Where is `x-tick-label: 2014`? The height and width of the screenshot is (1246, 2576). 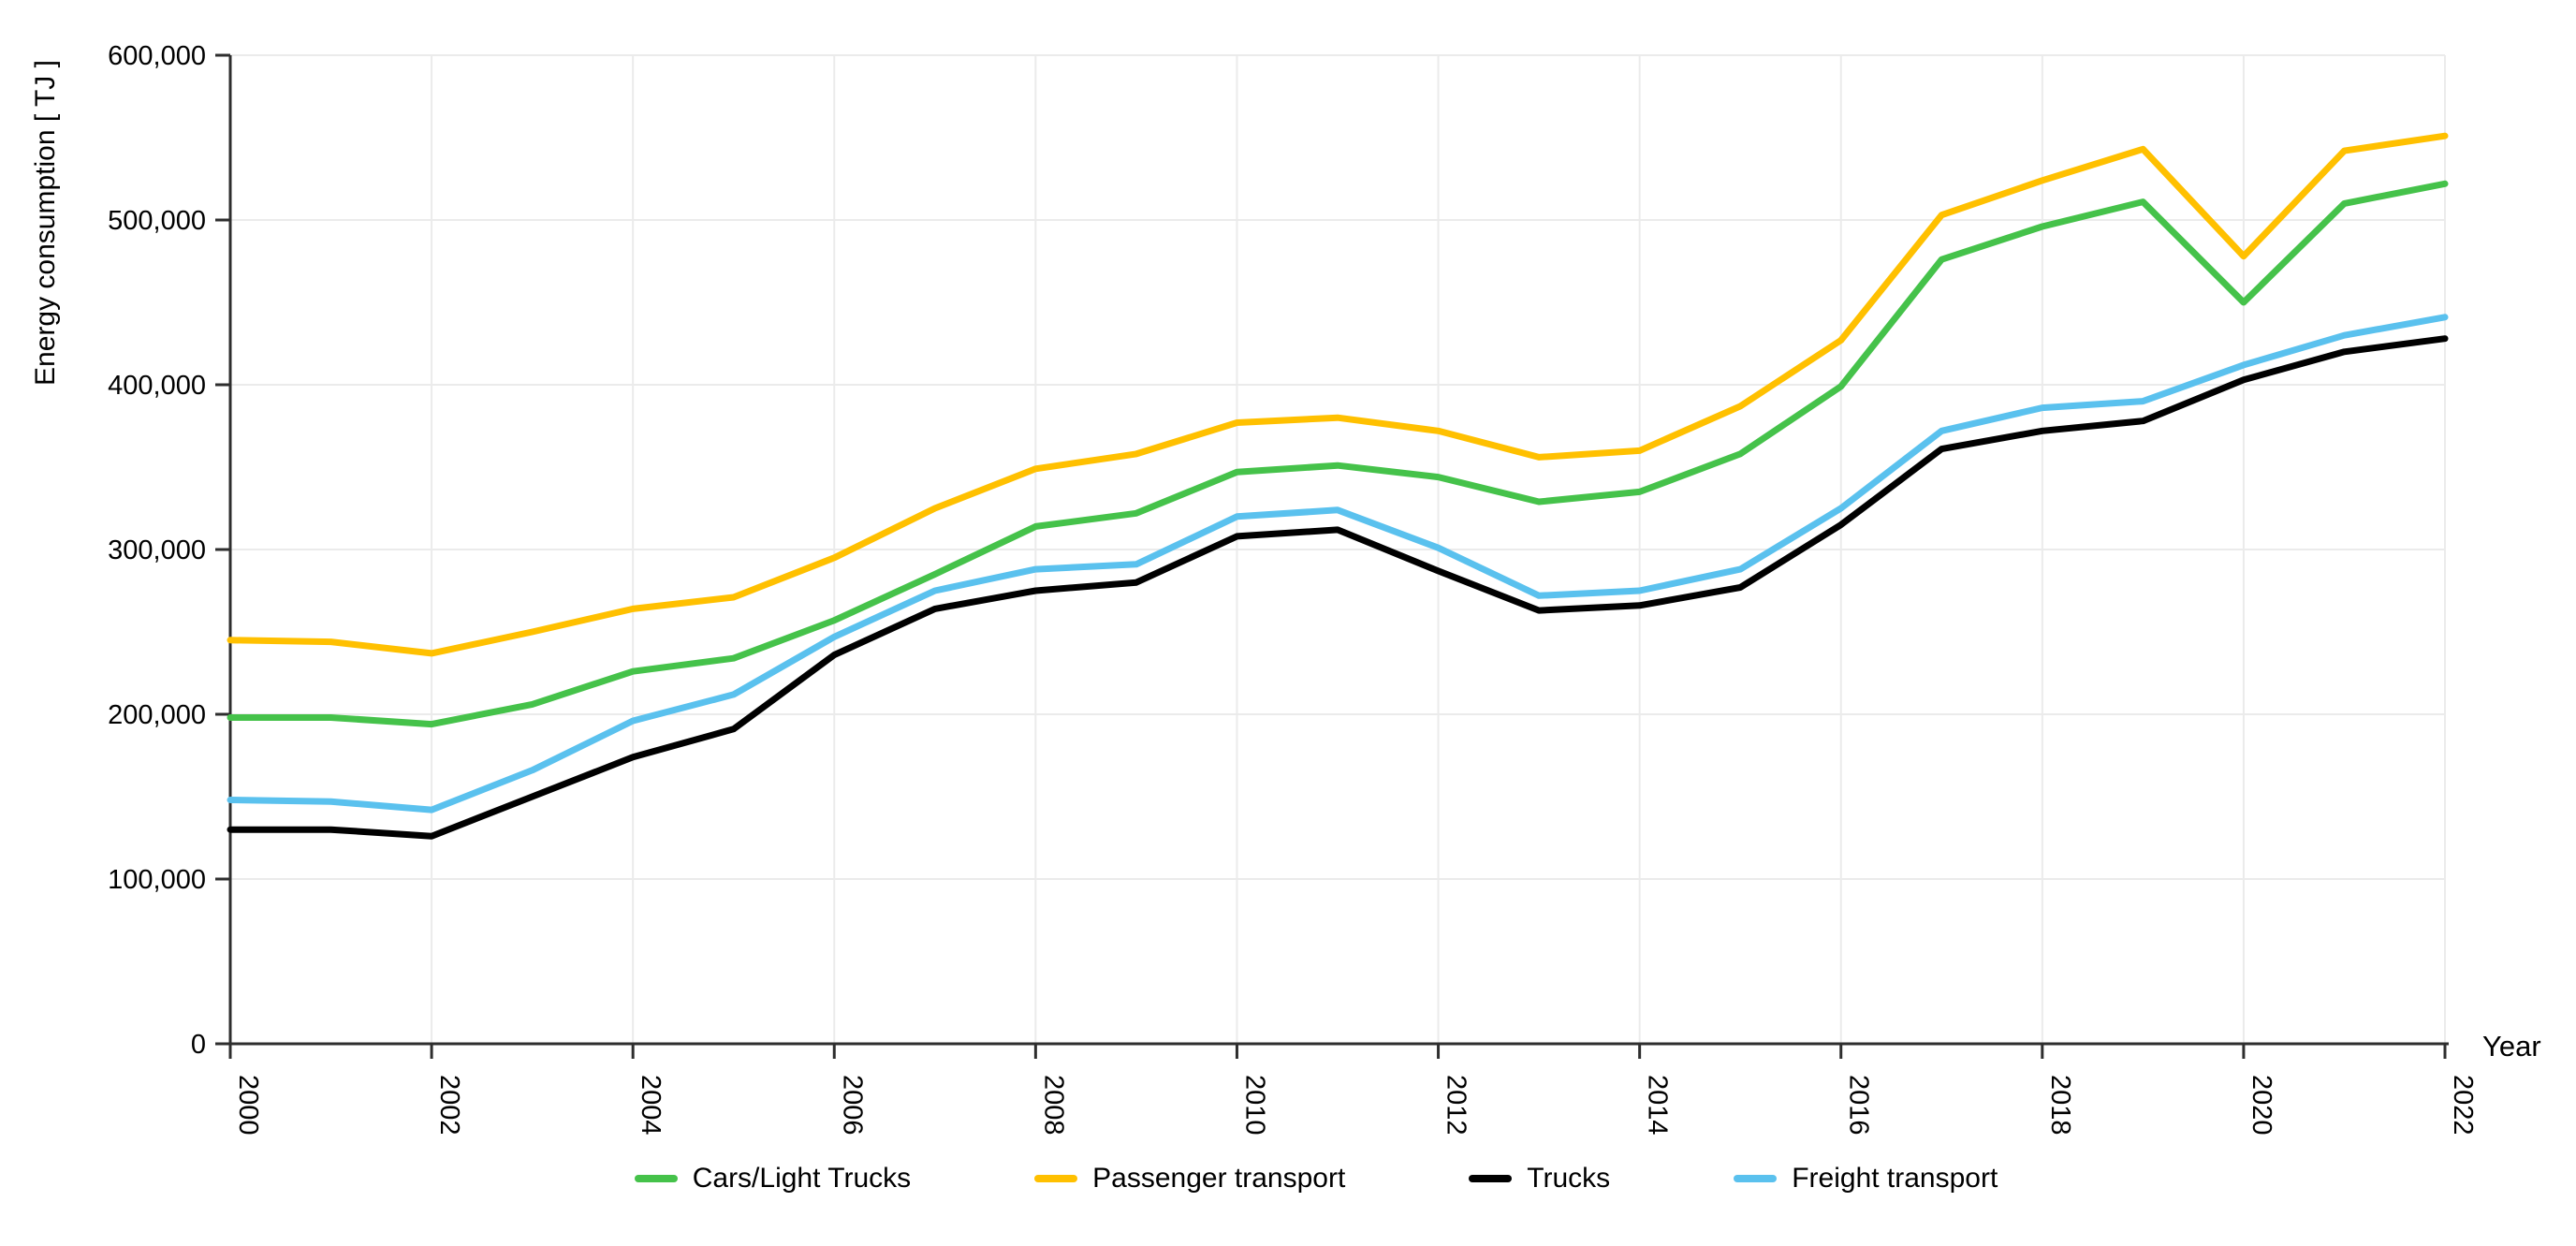 x-tick-label: 2014 is located at coordinates (1658, 1105).